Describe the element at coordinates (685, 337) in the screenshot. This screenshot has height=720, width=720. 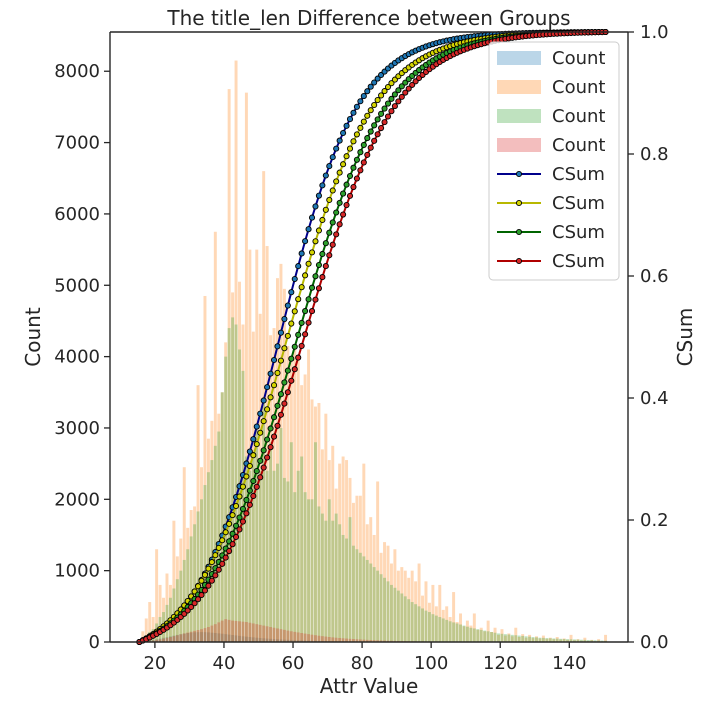
I see `y2-axis-title: CSum` at that location.